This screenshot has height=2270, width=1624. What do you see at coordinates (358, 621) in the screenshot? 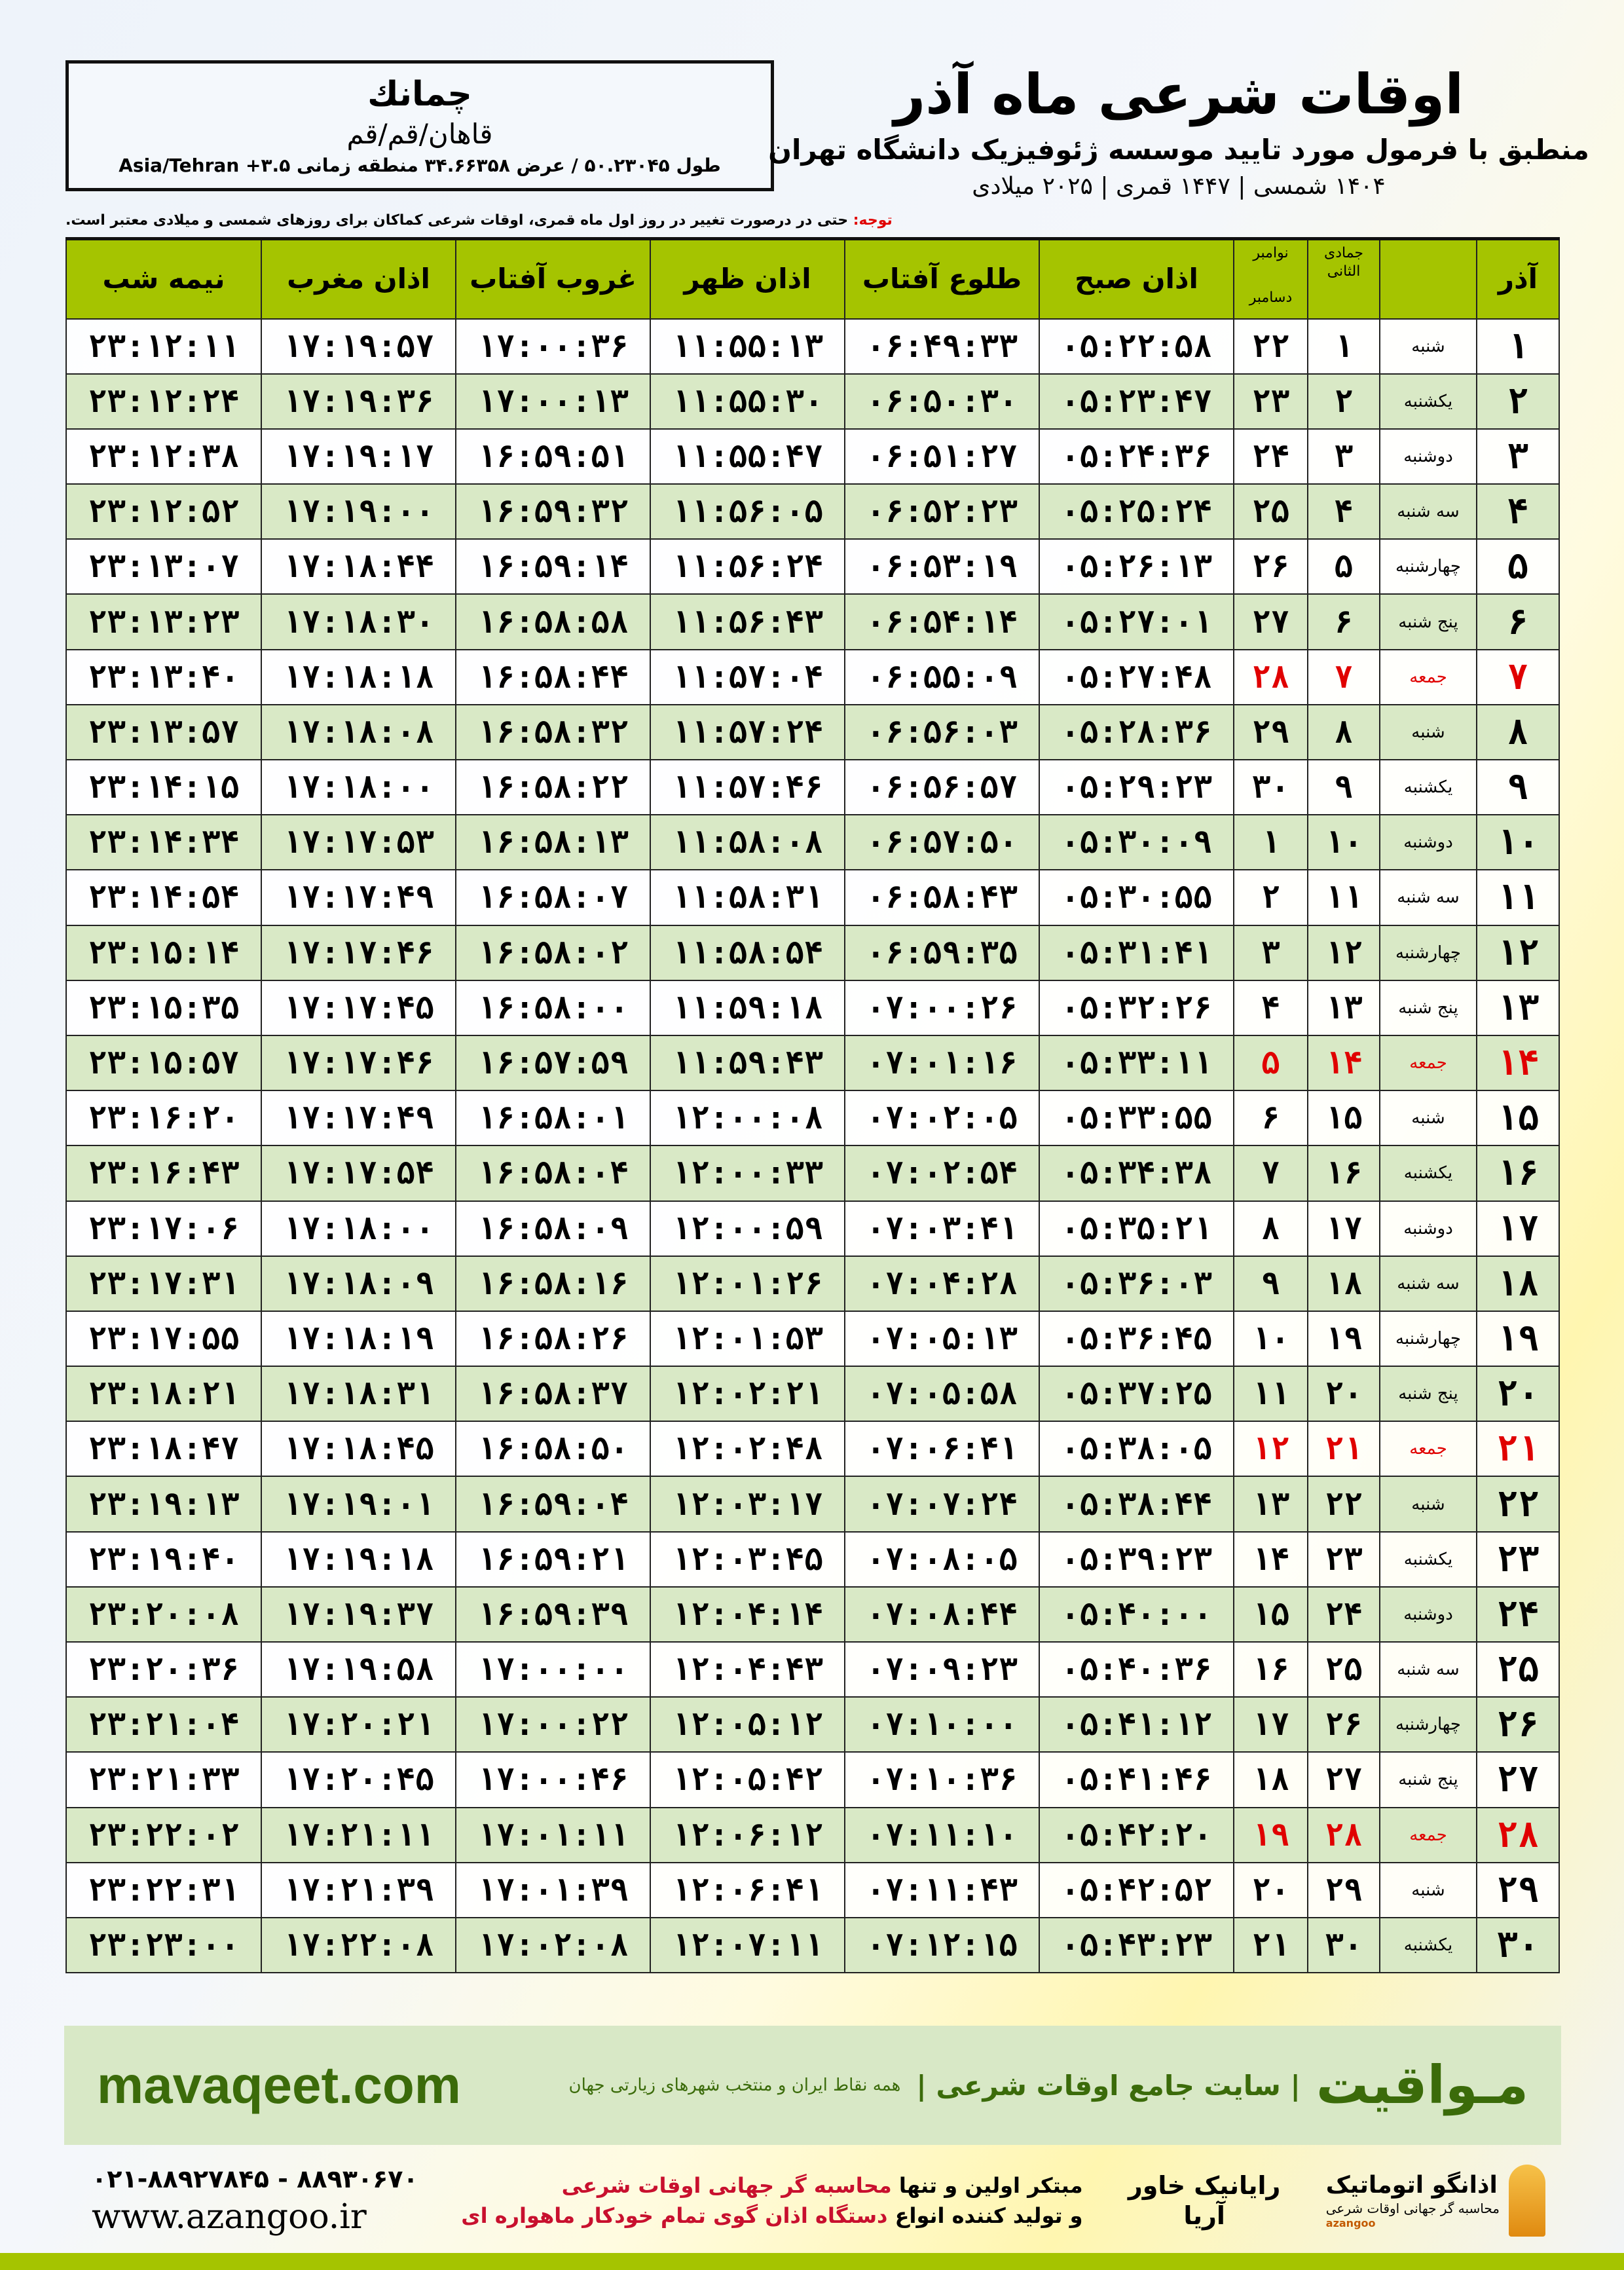
I see `cell-maghreb: ۱۷:۱۸:۳۰` at bounding box center [358, 621].